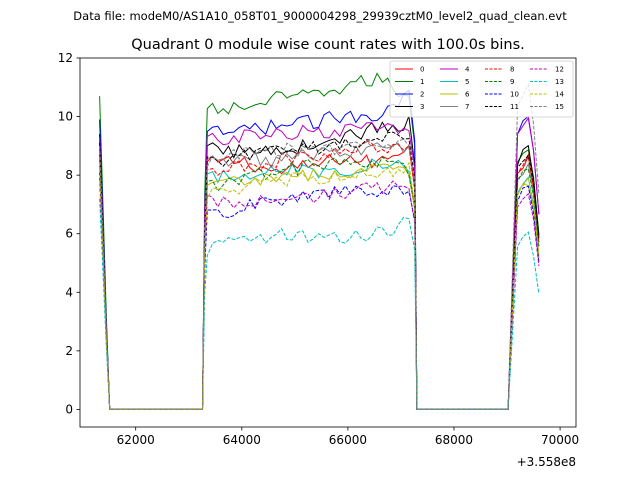 The width and height of the screenshot is (640, 480). I want to click on y-tick-label: 4, so click(69, 292).